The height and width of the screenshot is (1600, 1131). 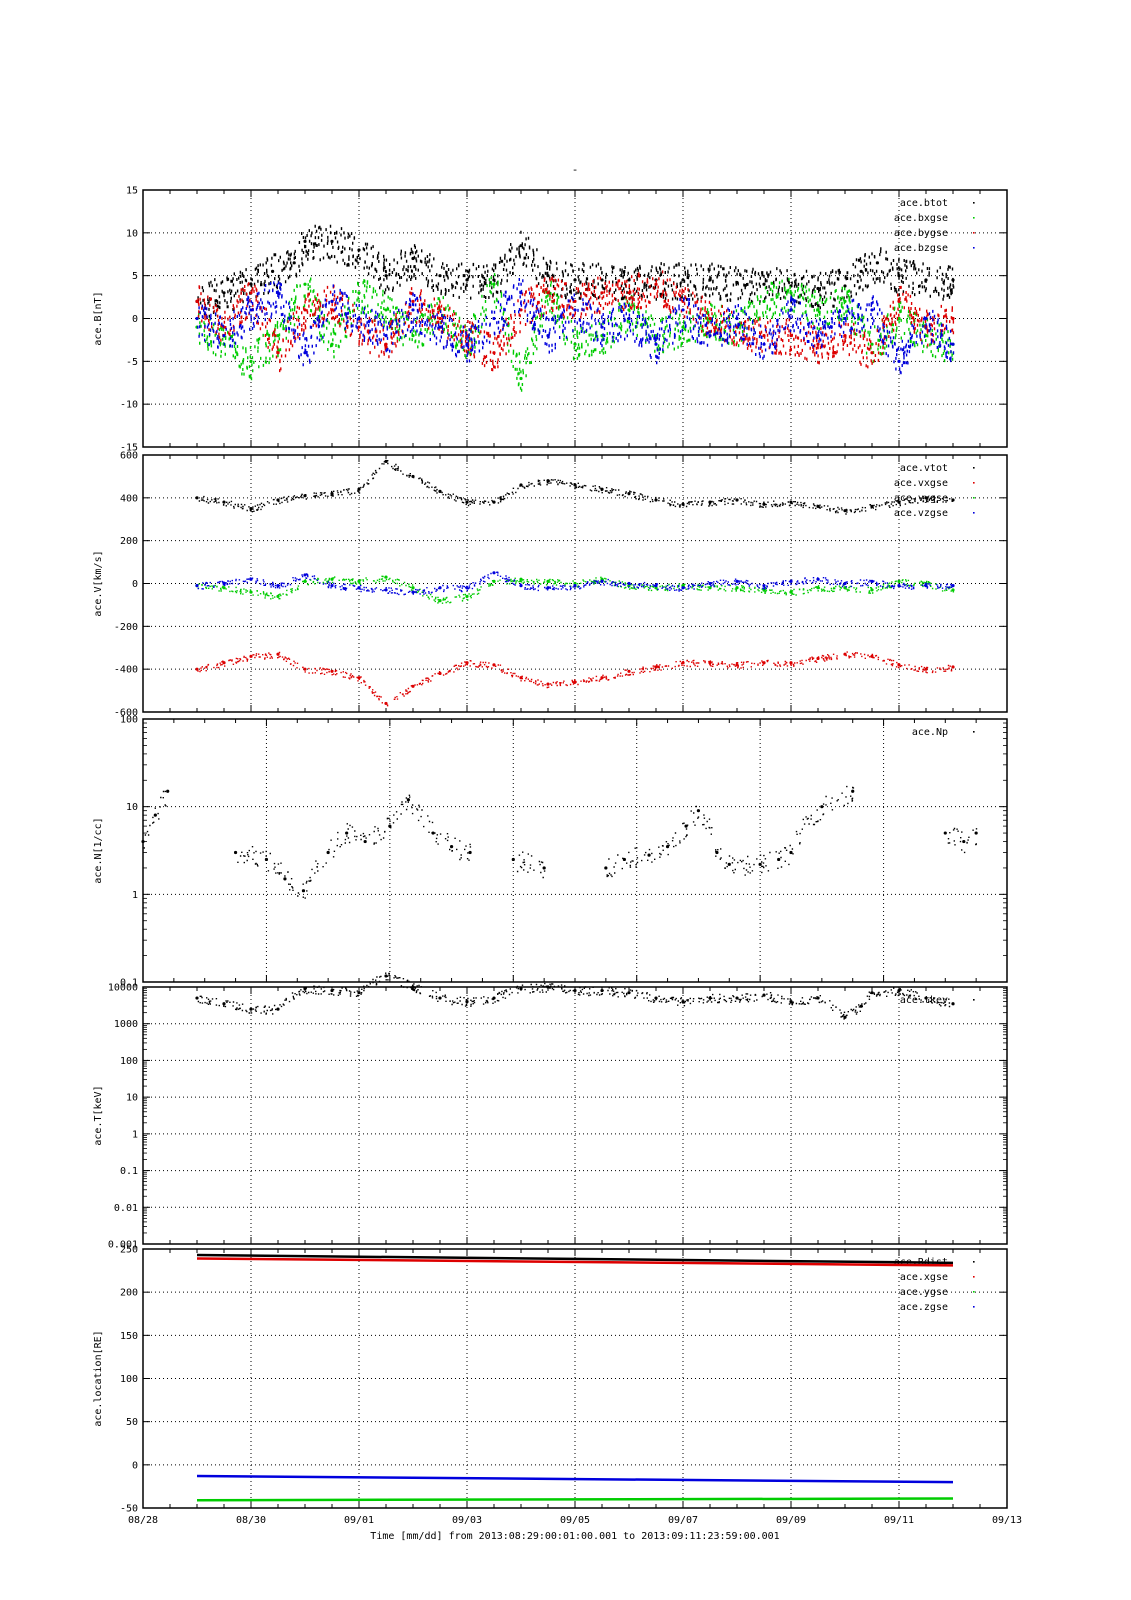 I want to click on x-tick-label: 08/28, so click(x=143, y=1520).